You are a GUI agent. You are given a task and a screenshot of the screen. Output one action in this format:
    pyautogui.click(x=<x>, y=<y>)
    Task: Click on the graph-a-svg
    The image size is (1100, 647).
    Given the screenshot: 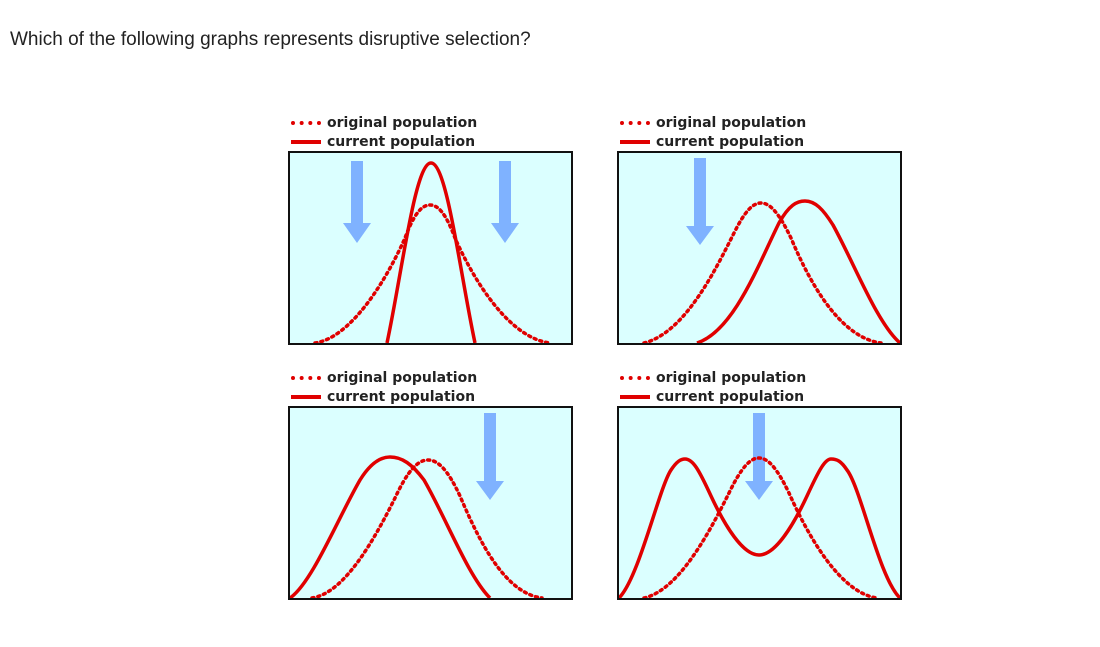 What is the action you would take?
    pyautogui.click(x=432, y=252)
    